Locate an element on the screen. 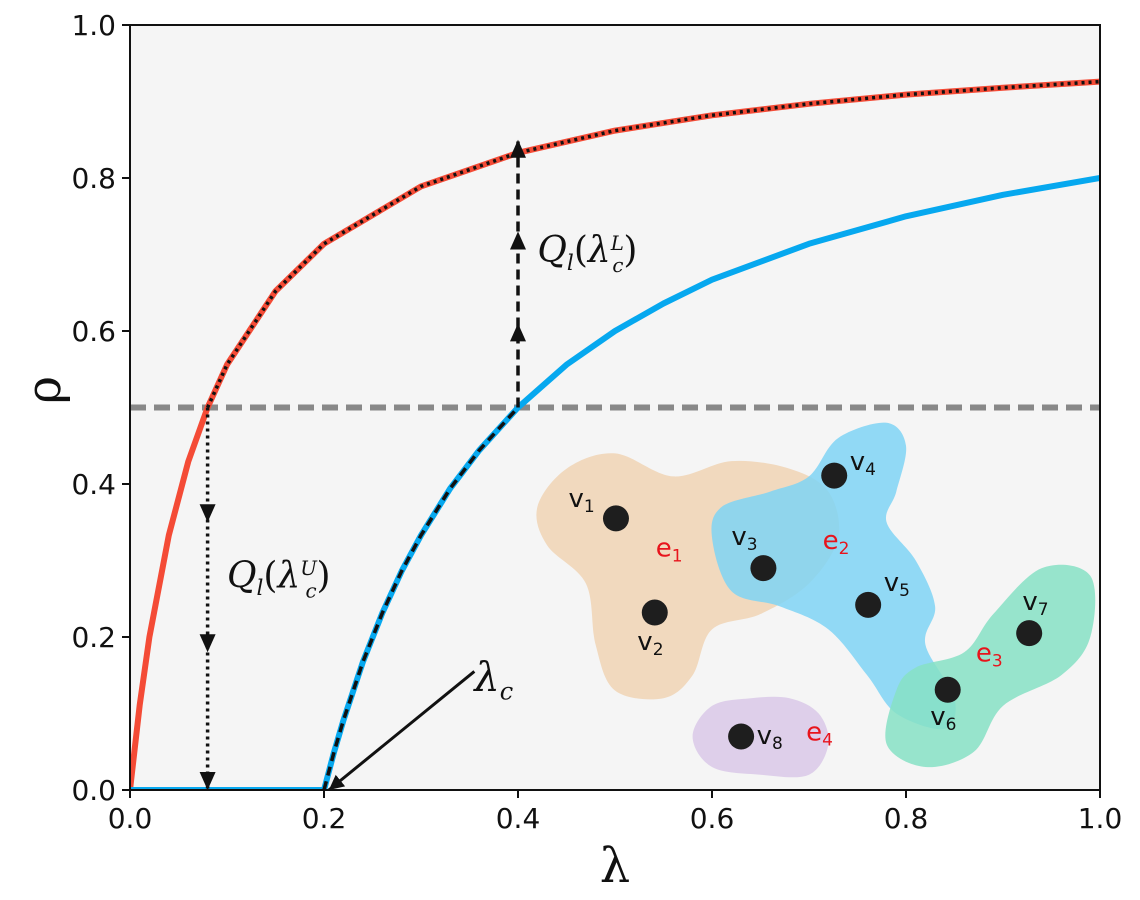 The height and width of the screenshot is (900, 1140). vertex-index: 5 is located at coordinates (904, 591).